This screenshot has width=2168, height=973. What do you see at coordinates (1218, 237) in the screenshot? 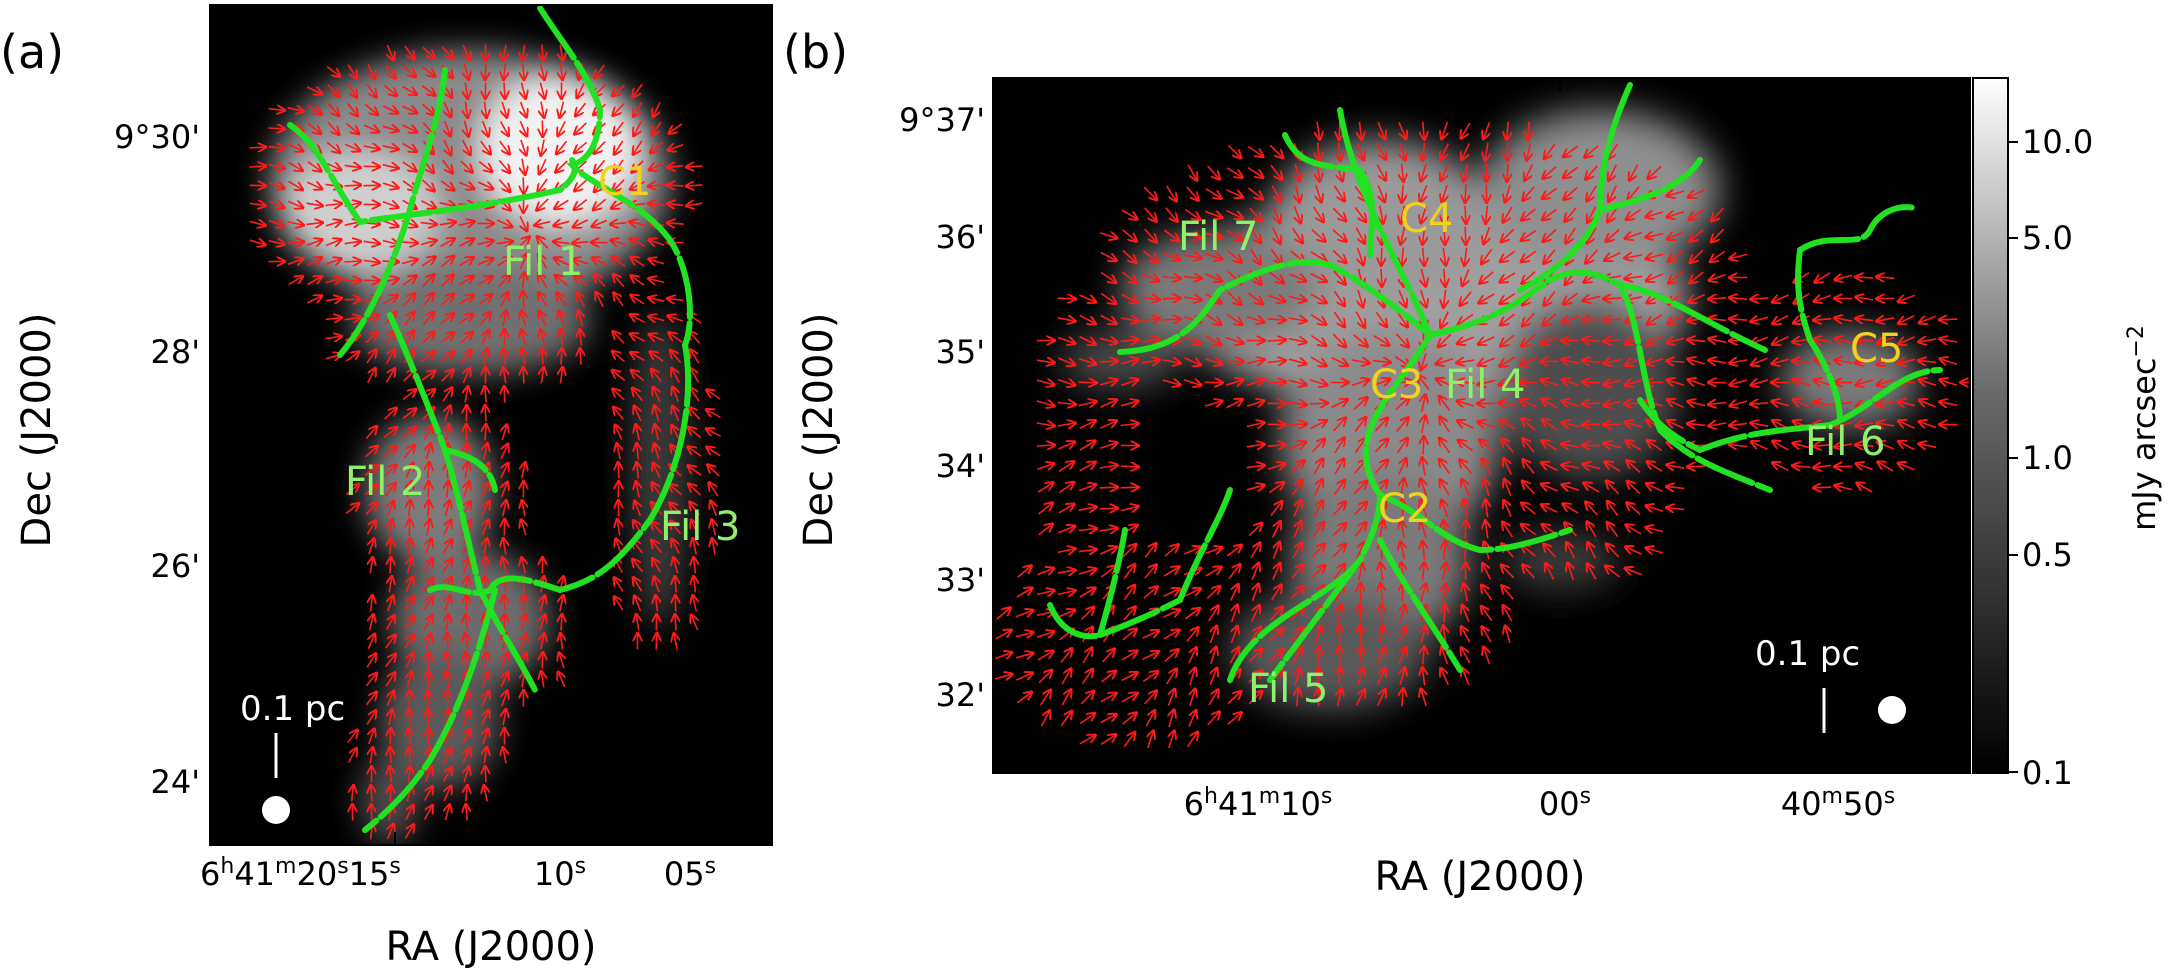
I see `filament-fil7-label: Fil 7` at bounding box center [1218, 237].